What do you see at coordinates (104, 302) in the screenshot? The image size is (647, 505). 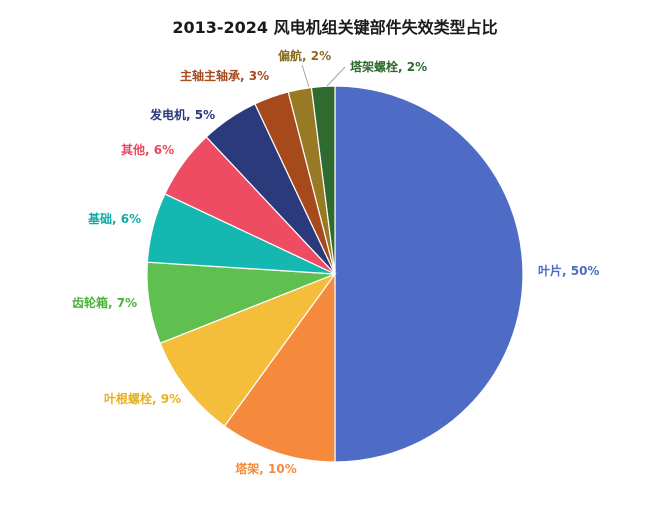 I see `slice-label: 齿轮箱, 7%` at bounding box center [104, 302].